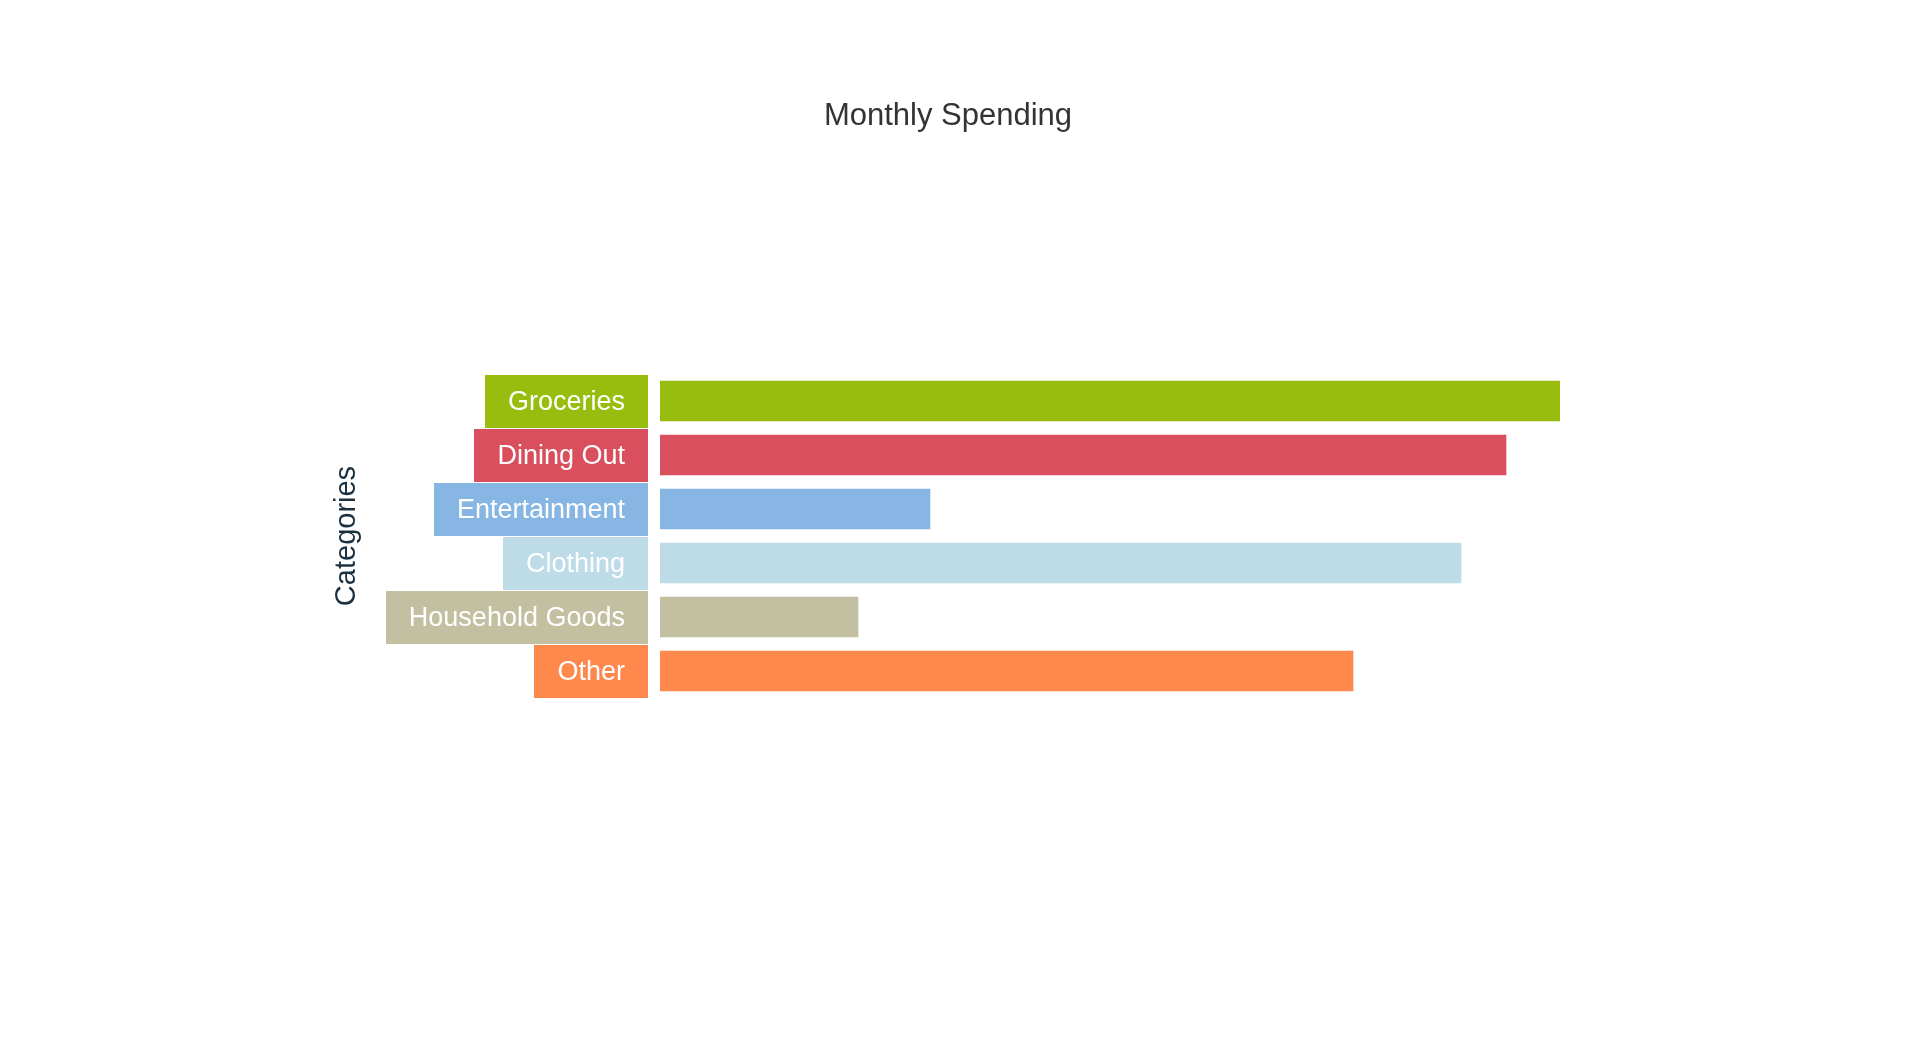 This screenshot has width=1920, height=1038. What do you see at coordinates (575, 563) in the screenshot?
I see `y-tick-label: Clothing` at bounding box center [575, 563].